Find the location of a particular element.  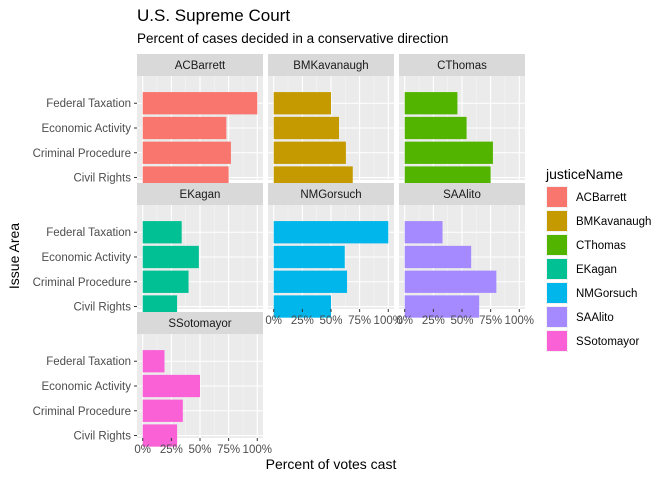

legend-title: justiceName is located at coordinates (584, 174).